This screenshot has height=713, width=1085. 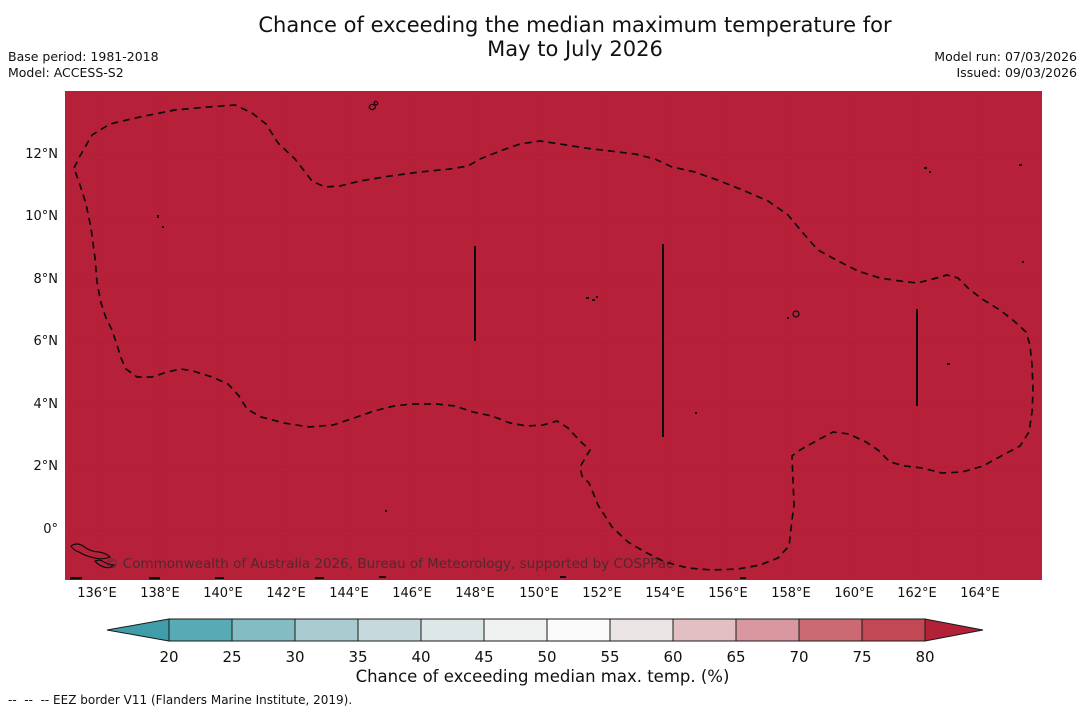 I want to click on island-chain-lines, so click(x=696, y=340).